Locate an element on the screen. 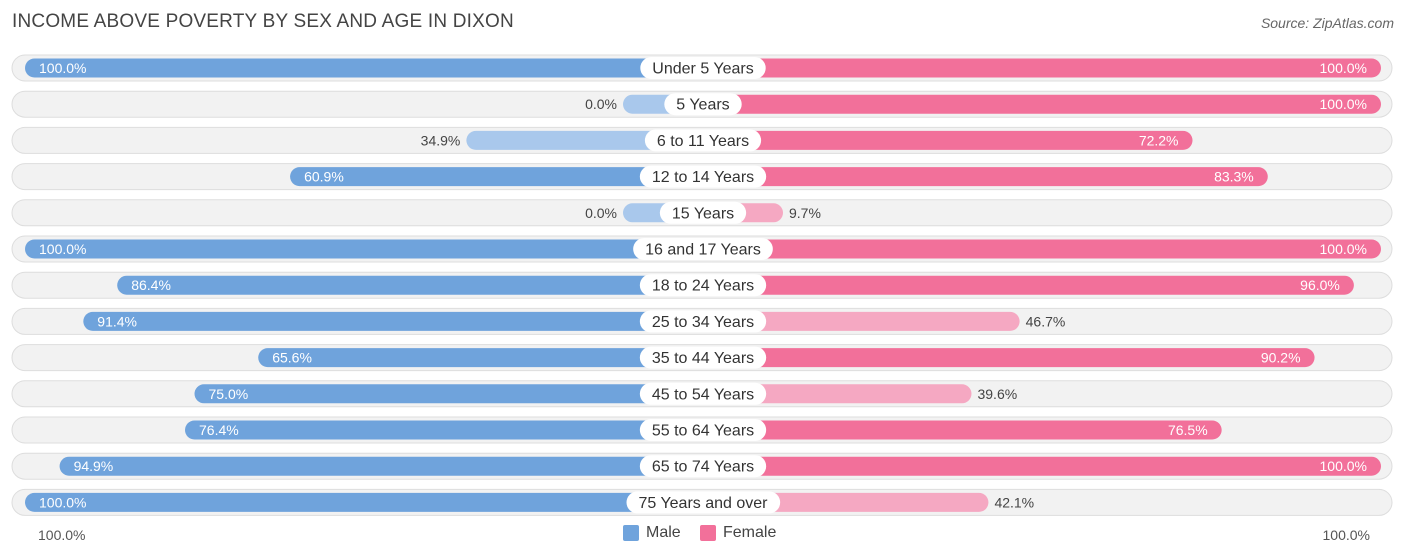 The height and width of the screenshot is (559, 1406). category-label: 15 Years is located at coordinates (703, 213).